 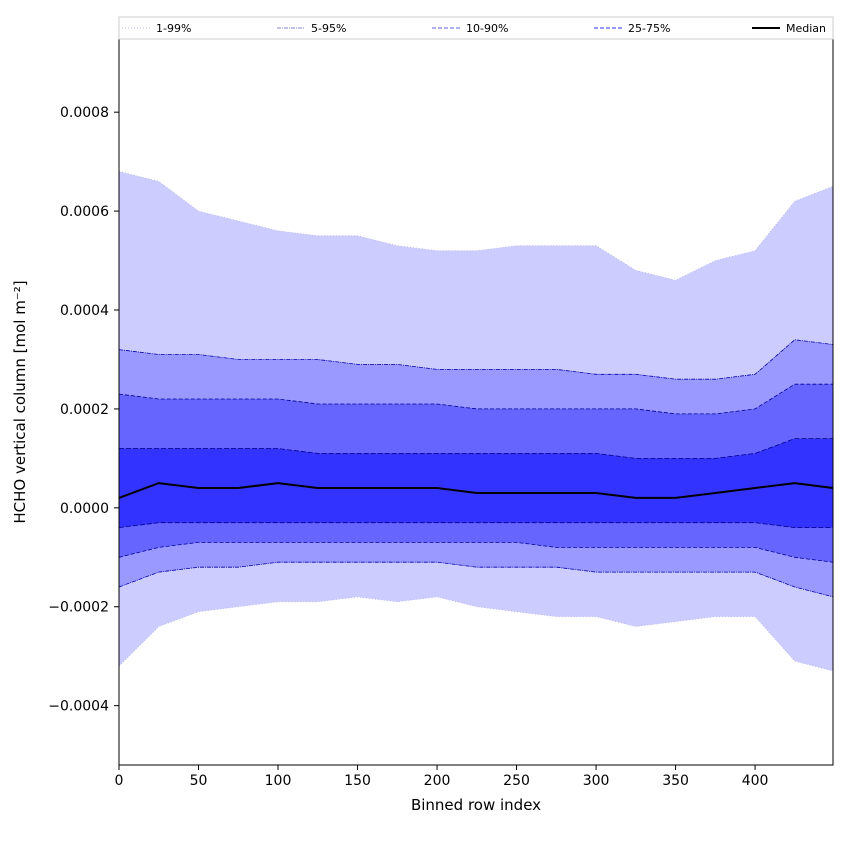 What do you see at coordinates (476, 579) in the screenshot?
I see `band-5-95pct-lower-line` at bounding box center [476, 579].